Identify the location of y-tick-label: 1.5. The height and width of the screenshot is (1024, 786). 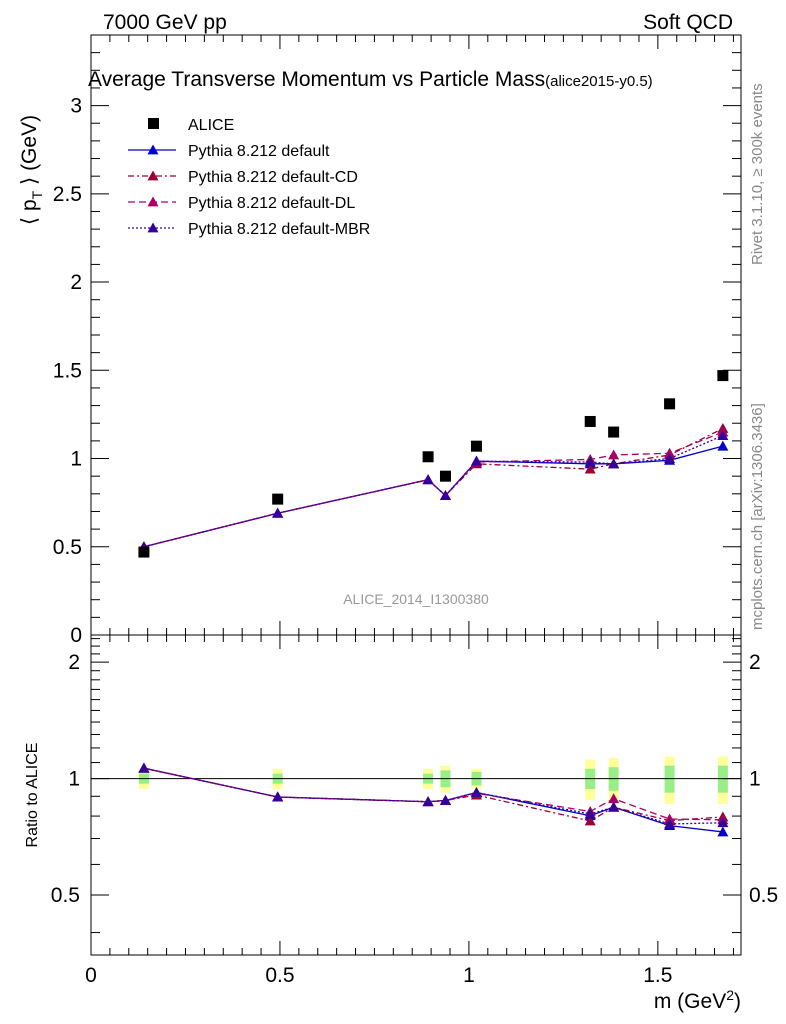
(67, 370).